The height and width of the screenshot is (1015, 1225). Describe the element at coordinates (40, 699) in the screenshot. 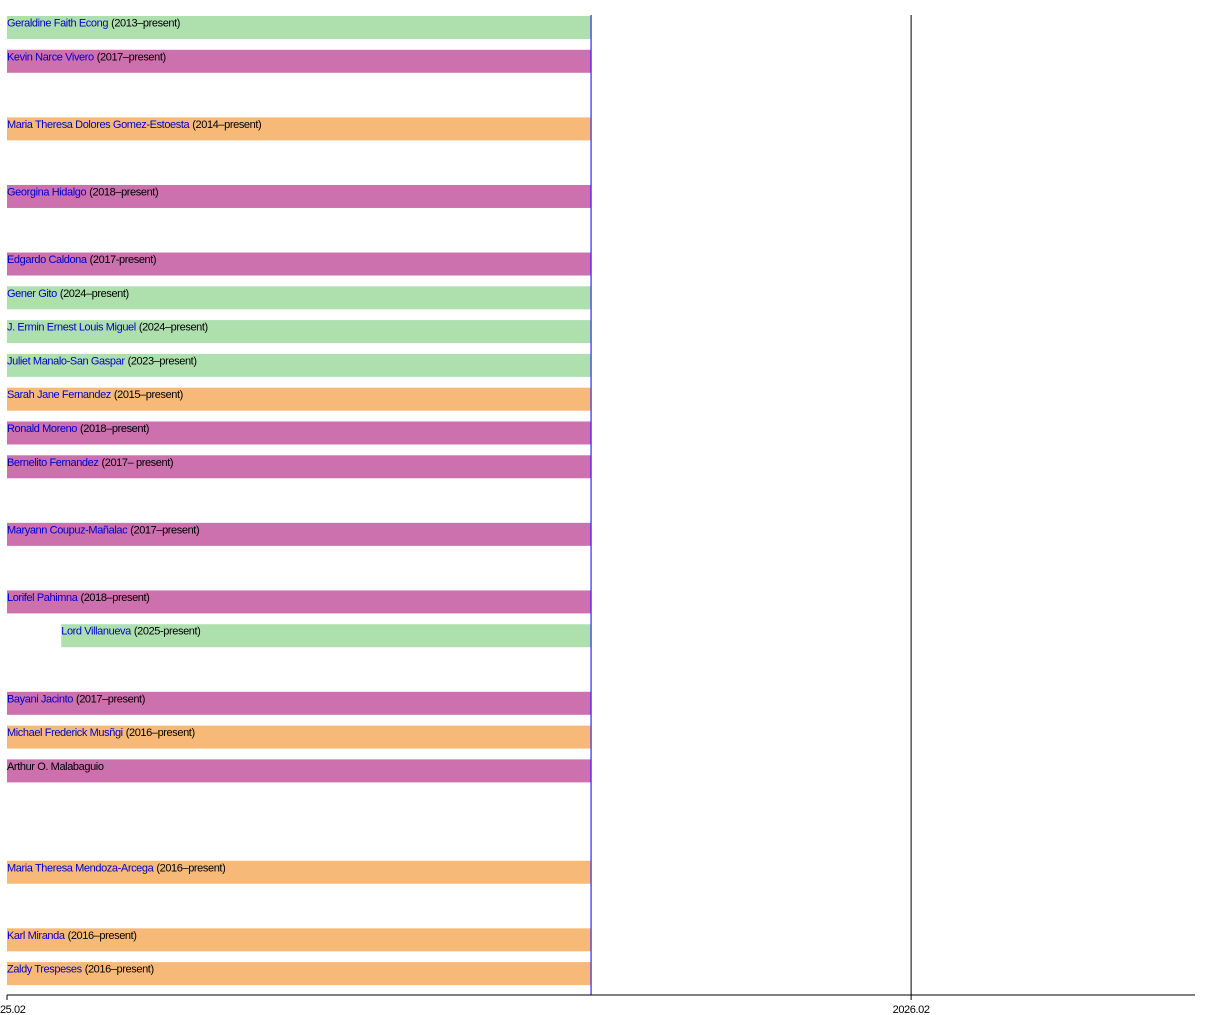

I see `person-link: Bayani Jacinto` at that location.